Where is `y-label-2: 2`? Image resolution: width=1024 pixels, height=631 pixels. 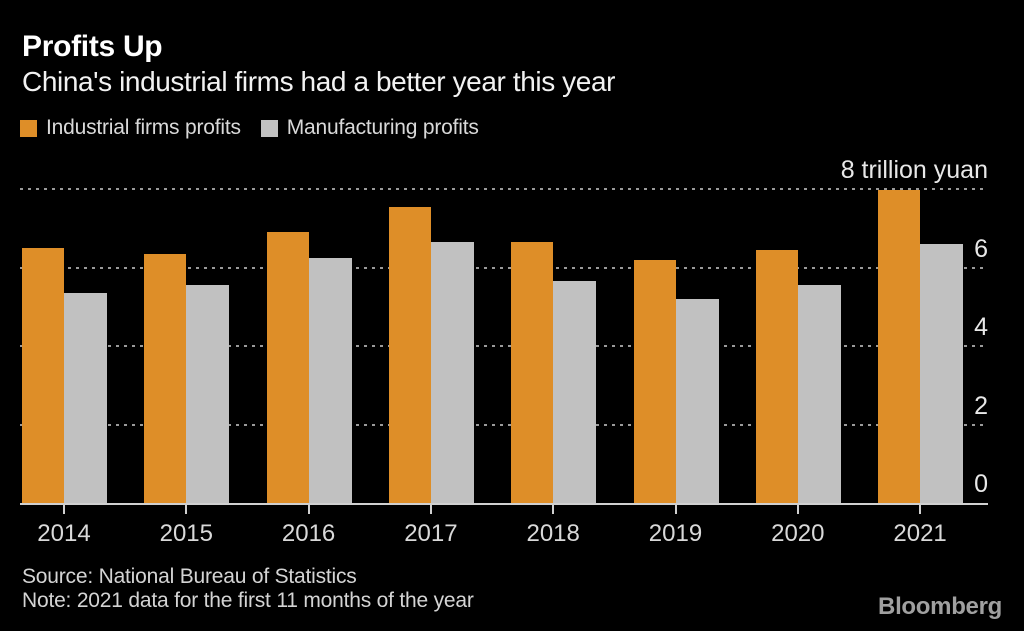 y-label-2: 2 is located at coordinates (981, 405).